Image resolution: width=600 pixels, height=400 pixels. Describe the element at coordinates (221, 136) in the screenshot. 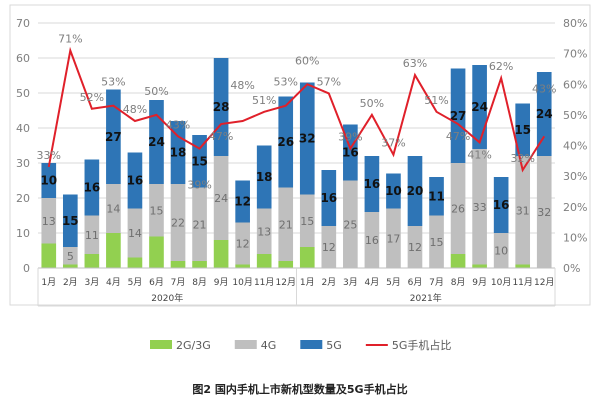

I see `line-data-label: 47%` at that location.